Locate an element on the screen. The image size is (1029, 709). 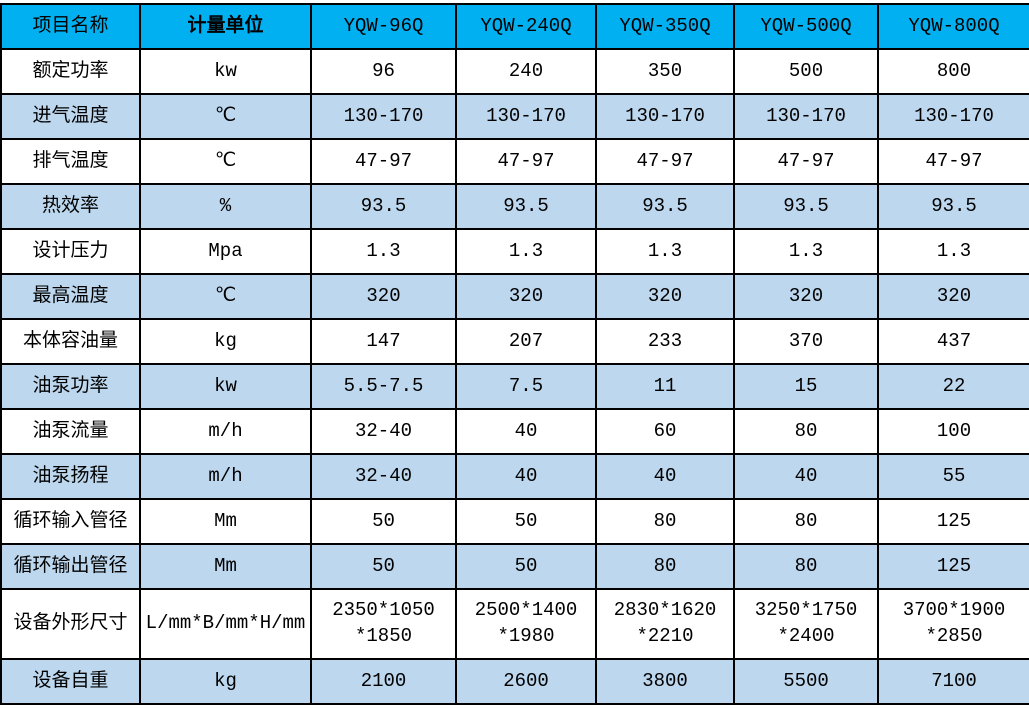
value-cell: 32-40 is located at coordinates (383, 476).